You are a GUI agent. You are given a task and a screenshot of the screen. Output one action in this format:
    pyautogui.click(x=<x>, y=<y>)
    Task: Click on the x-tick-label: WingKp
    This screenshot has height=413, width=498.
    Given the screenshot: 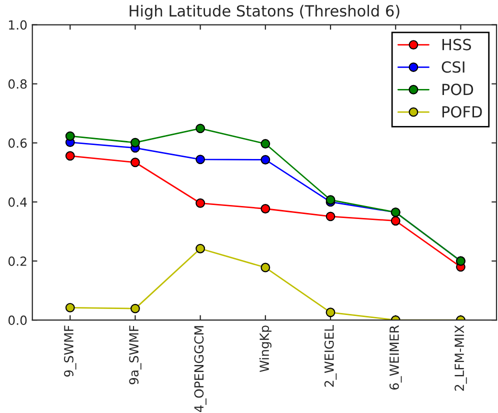 What is the action you would take?
    pyautogui.click(x=265, y=349)
    